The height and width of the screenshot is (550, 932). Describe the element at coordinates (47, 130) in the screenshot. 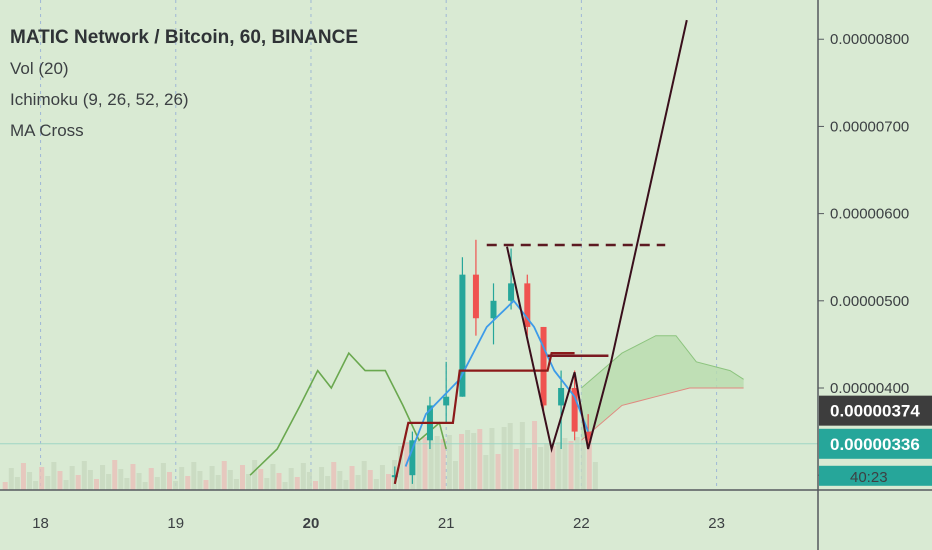

I see `legend-ma-cross: MA Cross` at that location.